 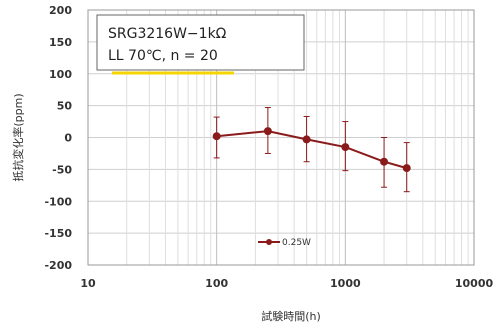 What do you see at coordinates (58, 201) in the screenshot?
I see `y-tick-label: -100` at bounding box center [58, 201].